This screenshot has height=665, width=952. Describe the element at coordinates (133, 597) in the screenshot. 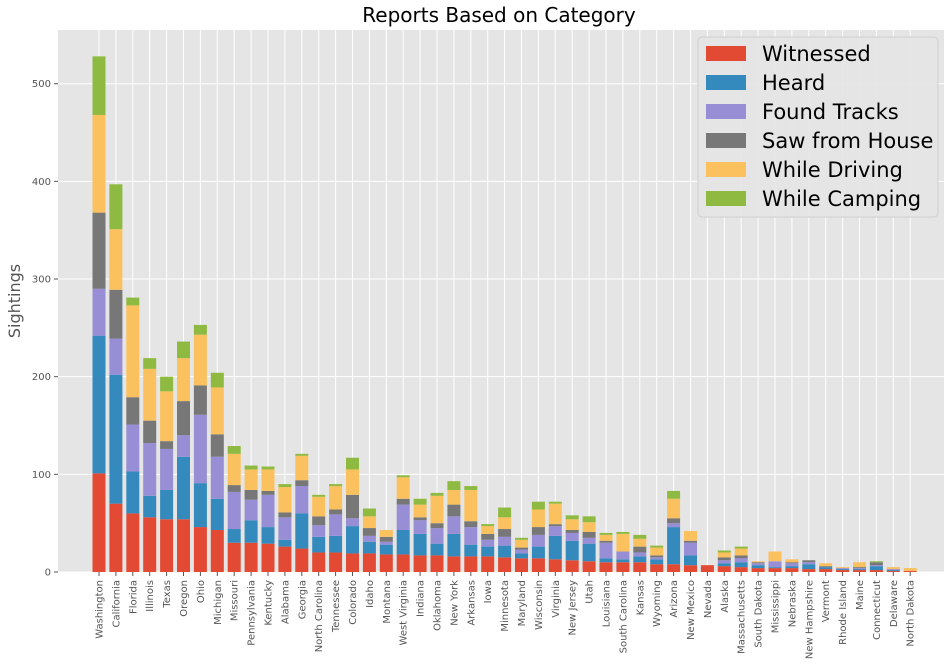

I see `x-tick-label: Florida` at that location.